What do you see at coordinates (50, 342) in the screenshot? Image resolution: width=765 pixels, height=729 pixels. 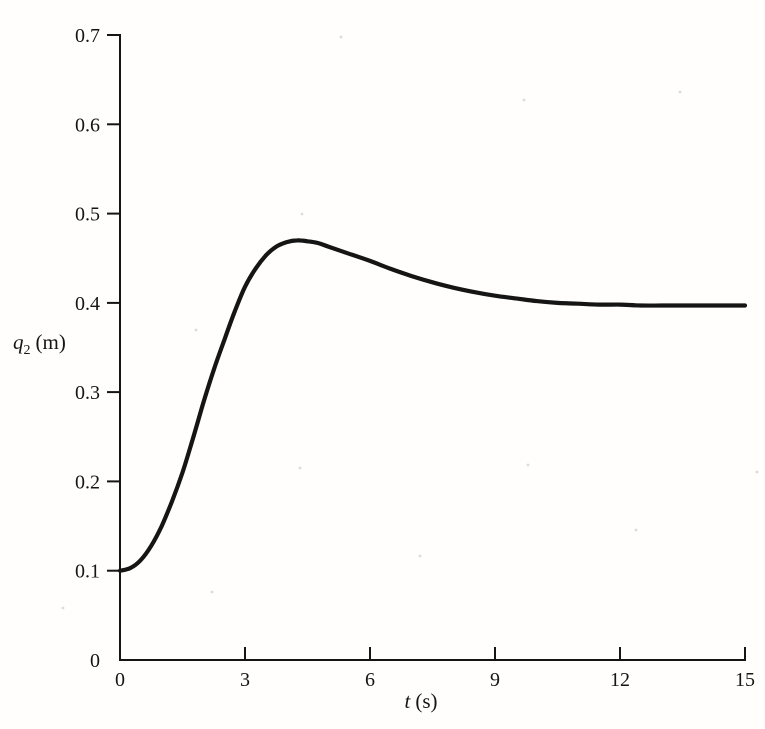 I see `y-axis-unit: (m)` at bounding box center [50, 342].